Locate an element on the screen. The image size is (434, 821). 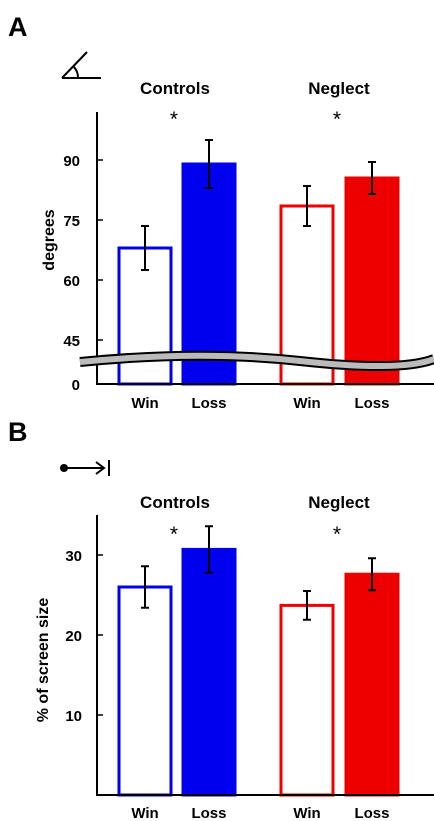
group-label-neglect-a: Neglect is located at coordinates (339, 88).